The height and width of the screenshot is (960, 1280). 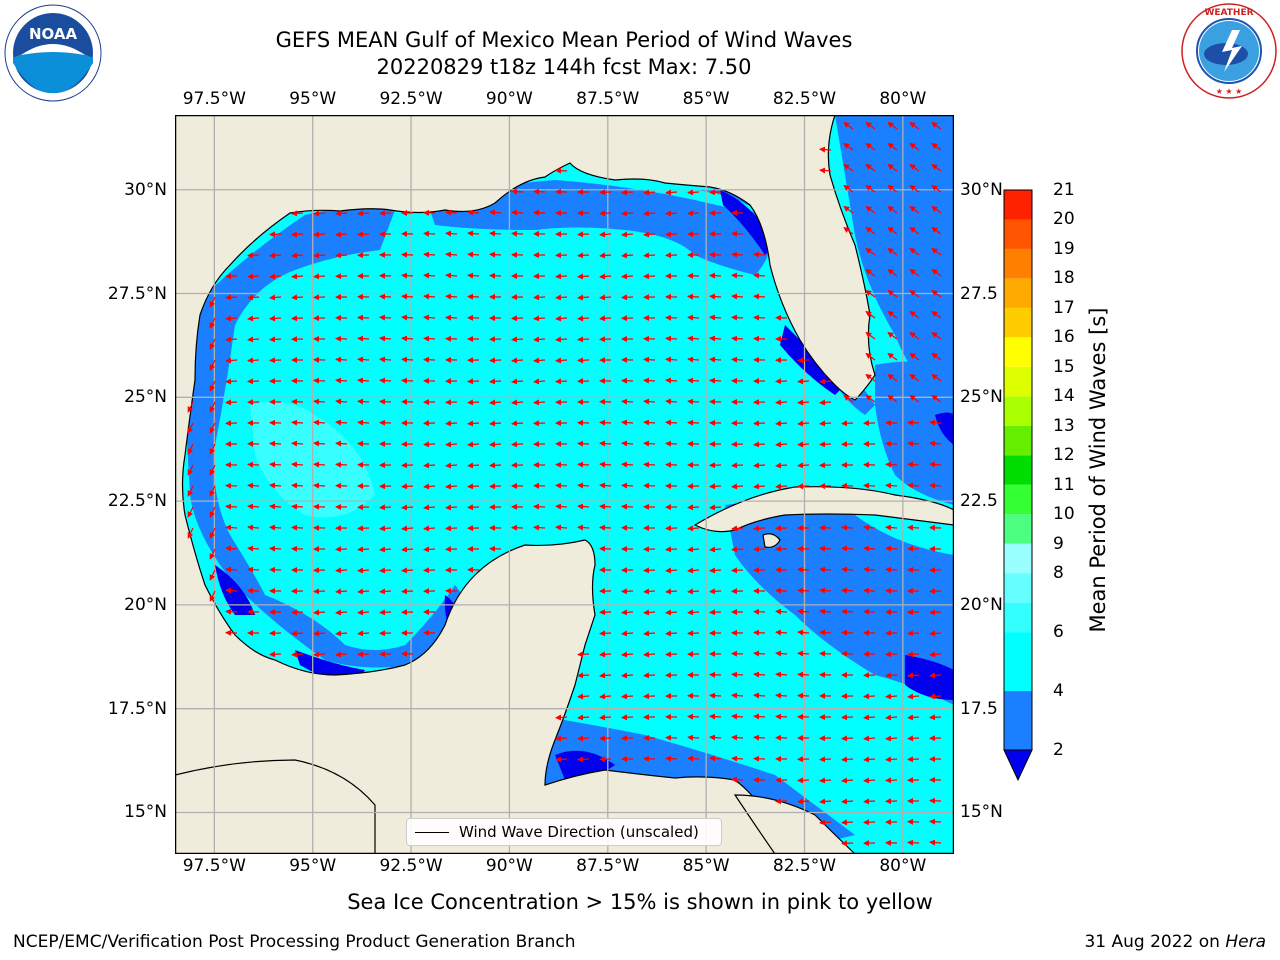 I want to click on colorbar-tick-label: 11, so click(x=1064, y=484).